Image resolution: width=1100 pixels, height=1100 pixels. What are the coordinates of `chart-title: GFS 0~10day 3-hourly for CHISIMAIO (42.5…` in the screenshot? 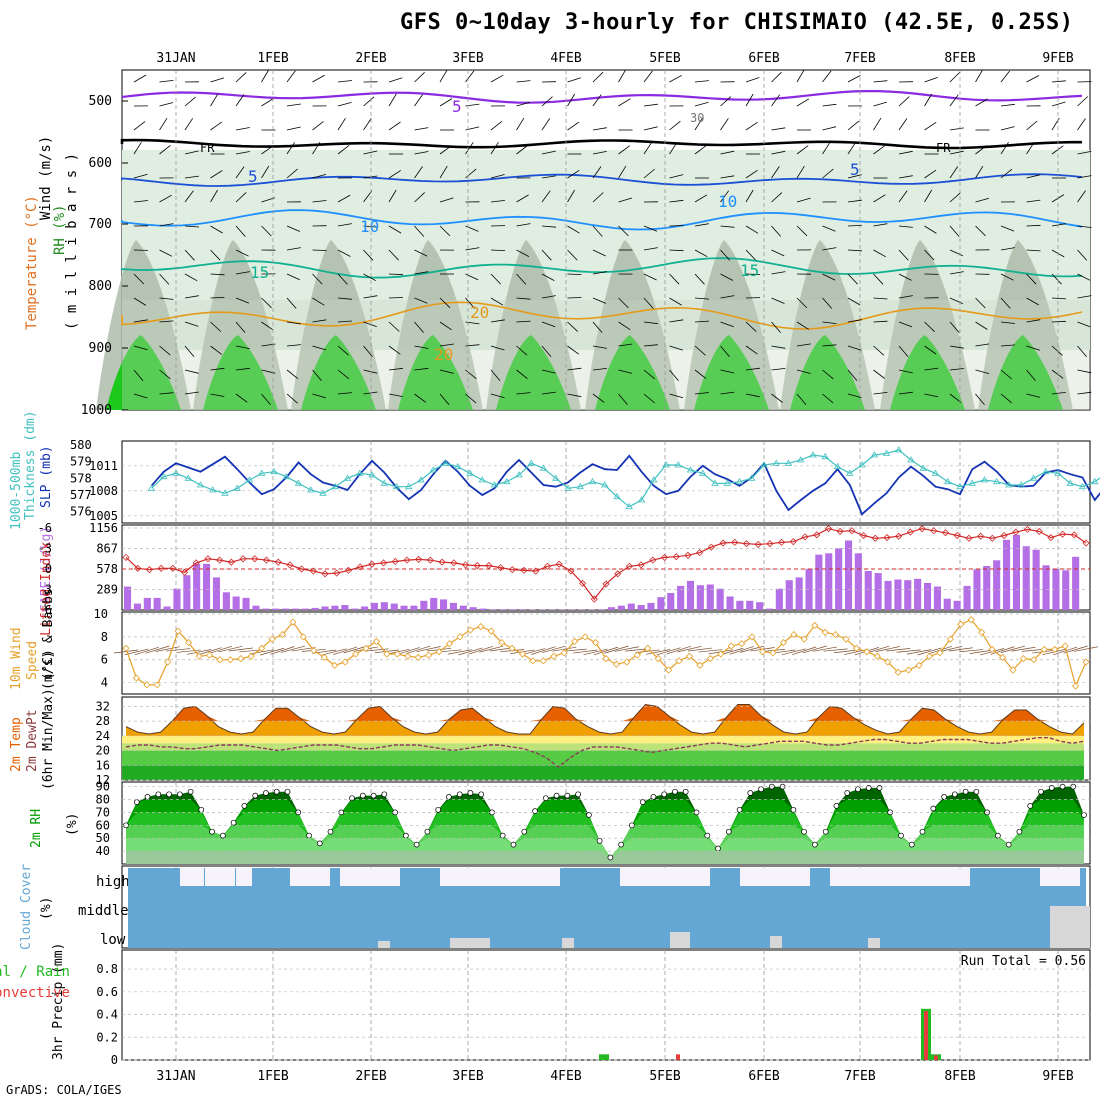 It's located at (737, 22).